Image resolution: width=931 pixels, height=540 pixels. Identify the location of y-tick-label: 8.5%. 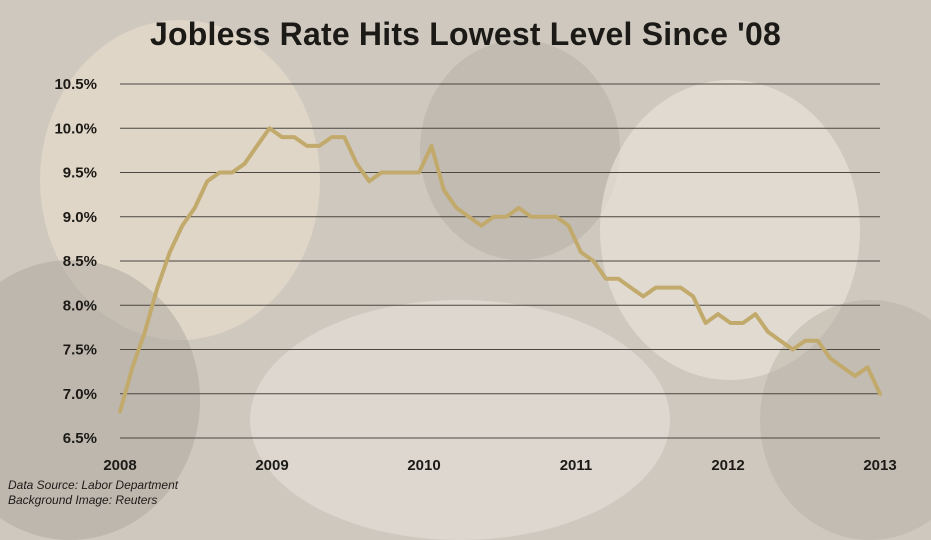
(80, 261).